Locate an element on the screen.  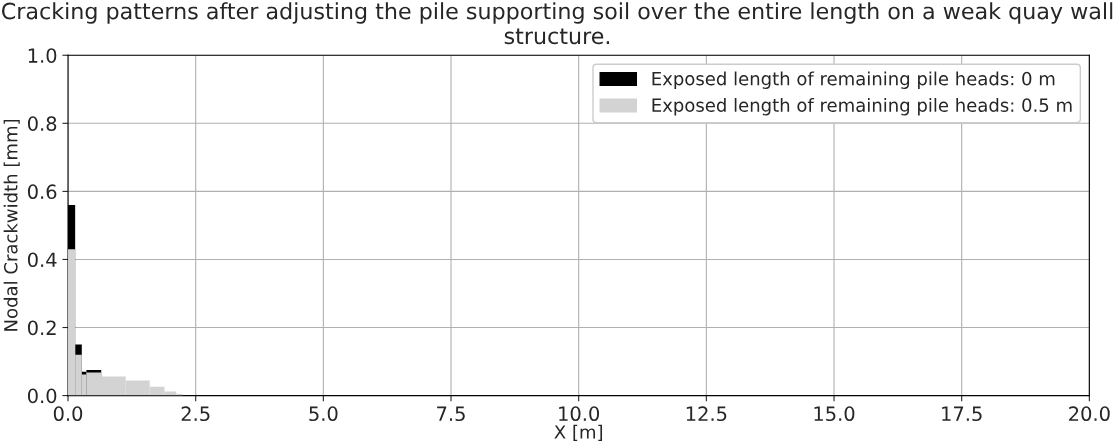
chart-title: Cracking patterns after adjusting the pile supporting soil over the entire length on a weak quay wall structure. is located at coordinates (557, 23).